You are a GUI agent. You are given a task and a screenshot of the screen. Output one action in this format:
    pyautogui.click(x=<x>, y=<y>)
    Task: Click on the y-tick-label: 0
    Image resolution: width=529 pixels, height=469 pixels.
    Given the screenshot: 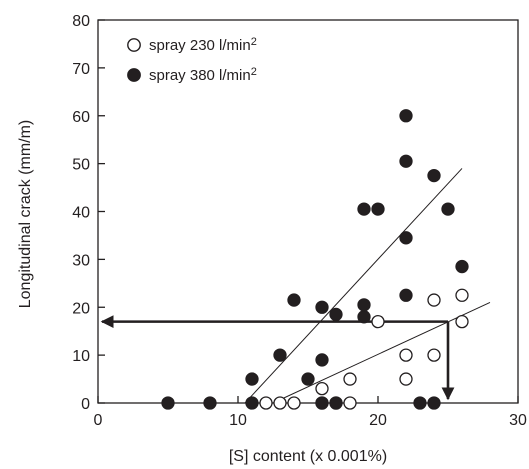 What is the action you would take?
    pyautogui.click(x=85, y=404)
    